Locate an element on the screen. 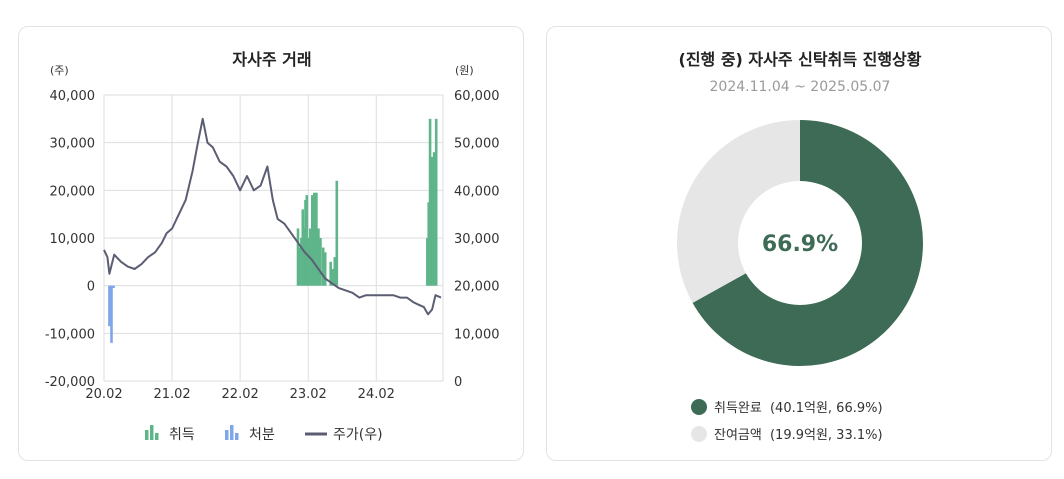  left-axis-unit: (주) is located at coordinates (59, 70).